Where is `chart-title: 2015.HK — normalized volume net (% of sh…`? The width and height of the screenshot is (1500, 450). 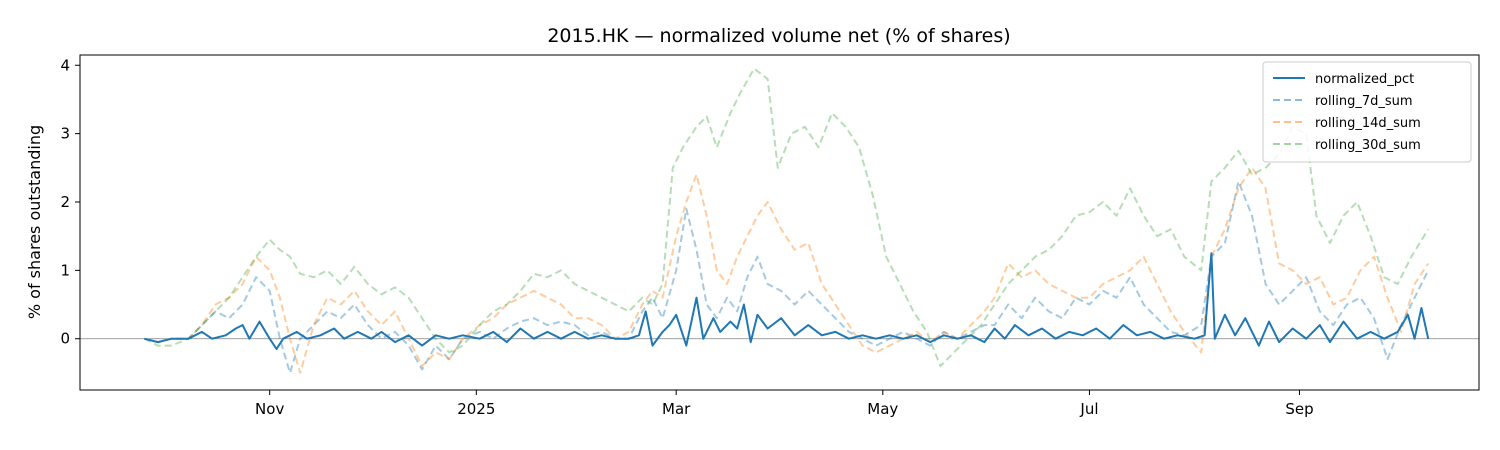 chart-title: 2015.HK — normalized volume net (% of sh… is located at coordinates (778, 36).